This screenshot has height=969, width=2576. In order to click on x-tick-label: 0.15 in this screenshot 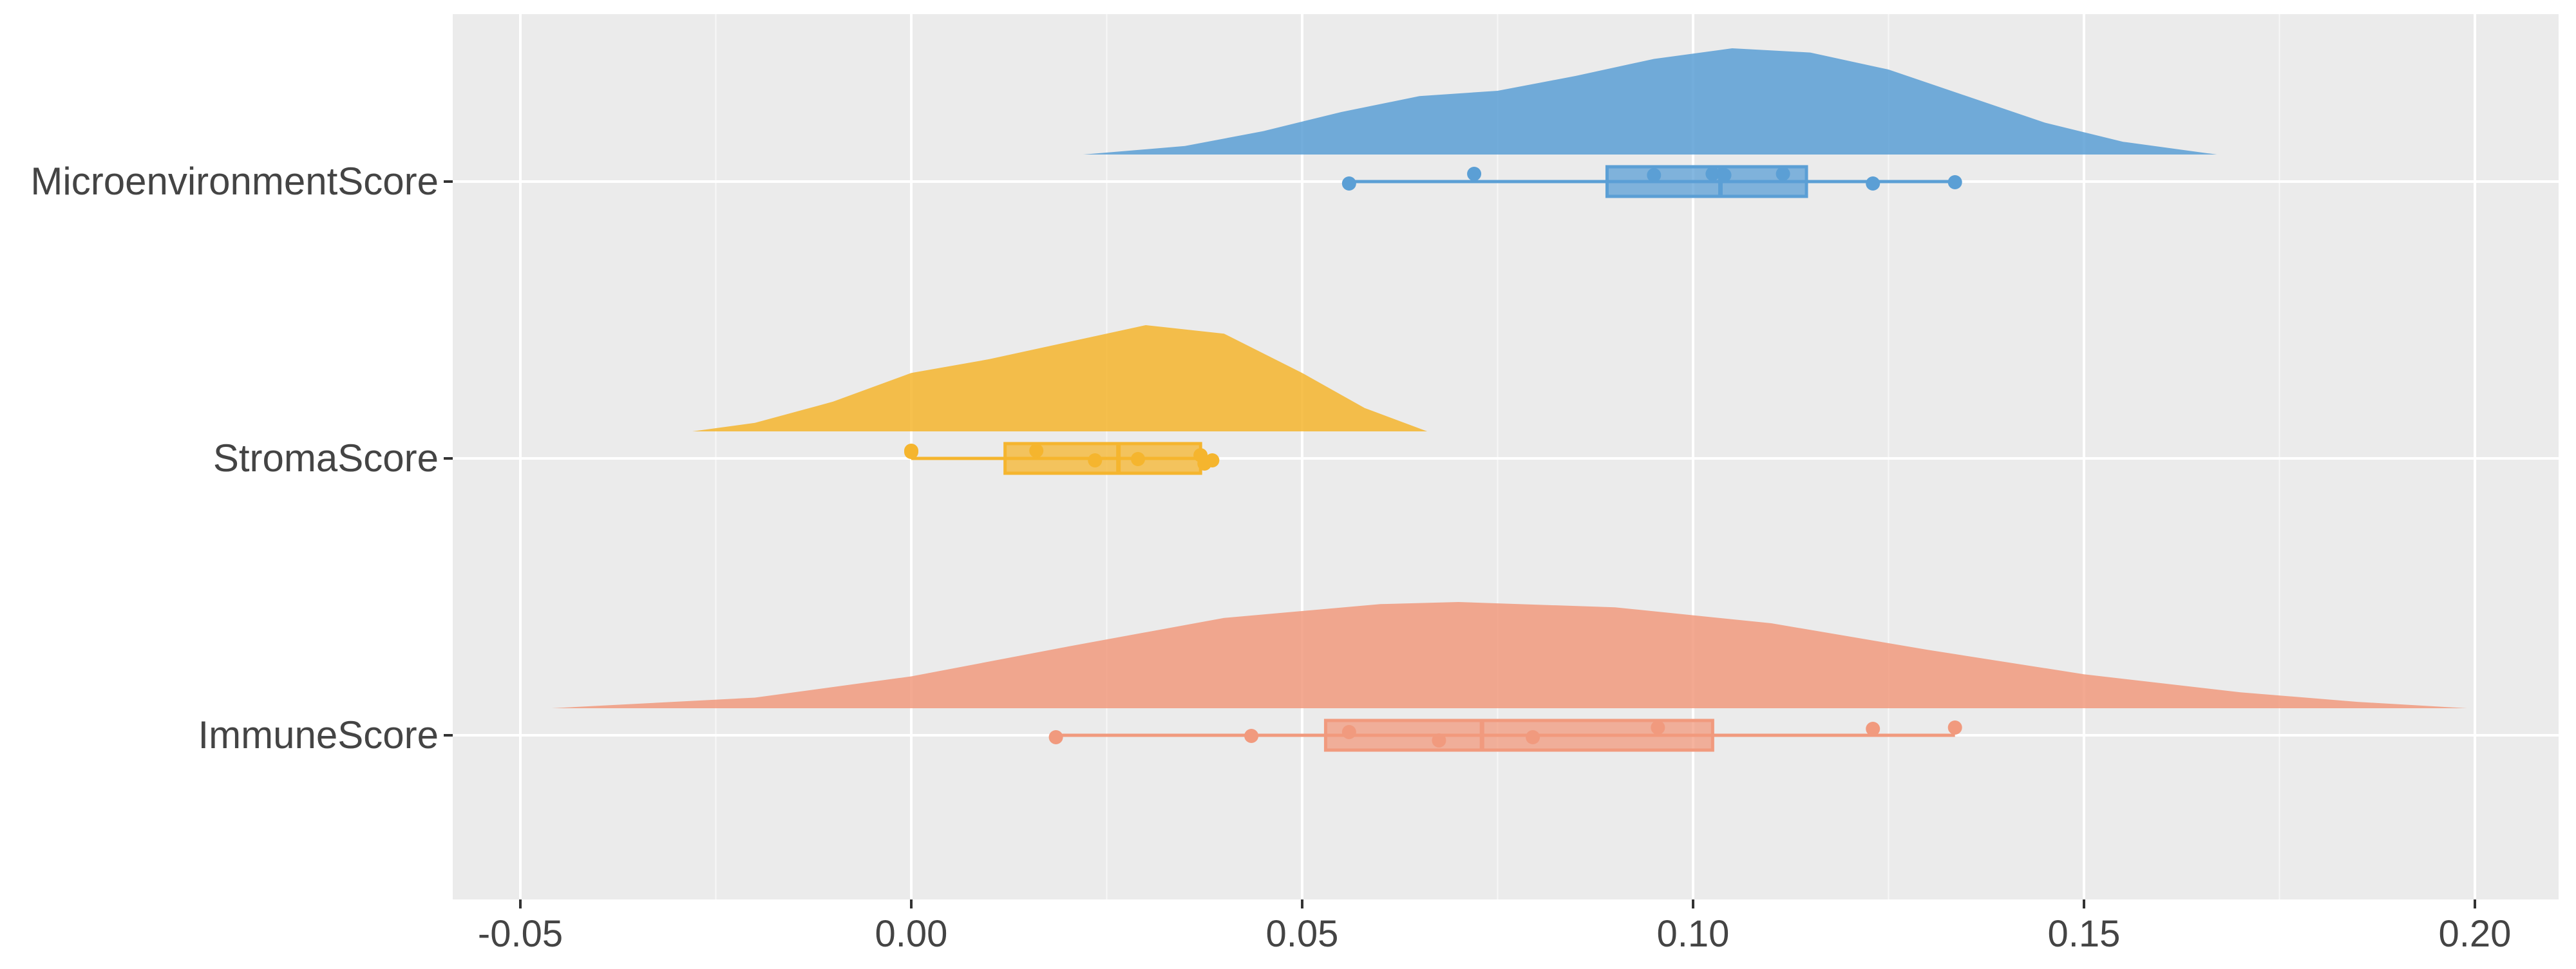, I will do `click(2084, 934)`.